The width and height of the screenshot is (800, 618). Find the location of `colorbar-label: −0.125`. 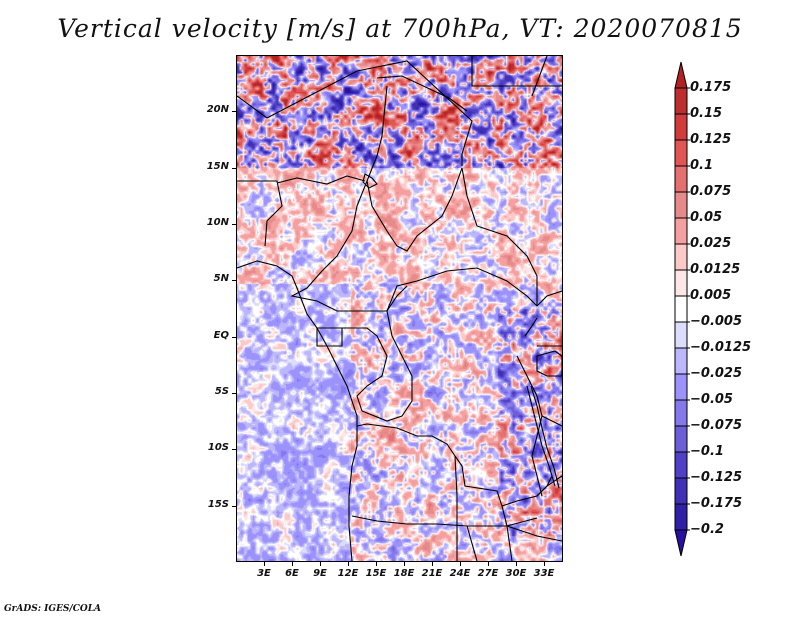

colorbar-label: −0.125 is located at coordinates (716, 477).